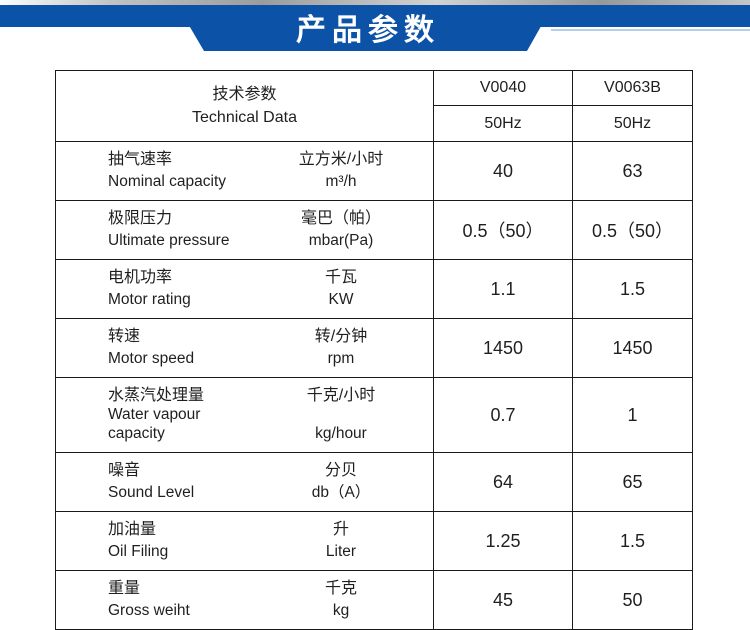 The height and width of the screenshot is (630, 750). I want to click on param-cell: 加油量 Oil Filing 升 Liter, so click(244, 541).